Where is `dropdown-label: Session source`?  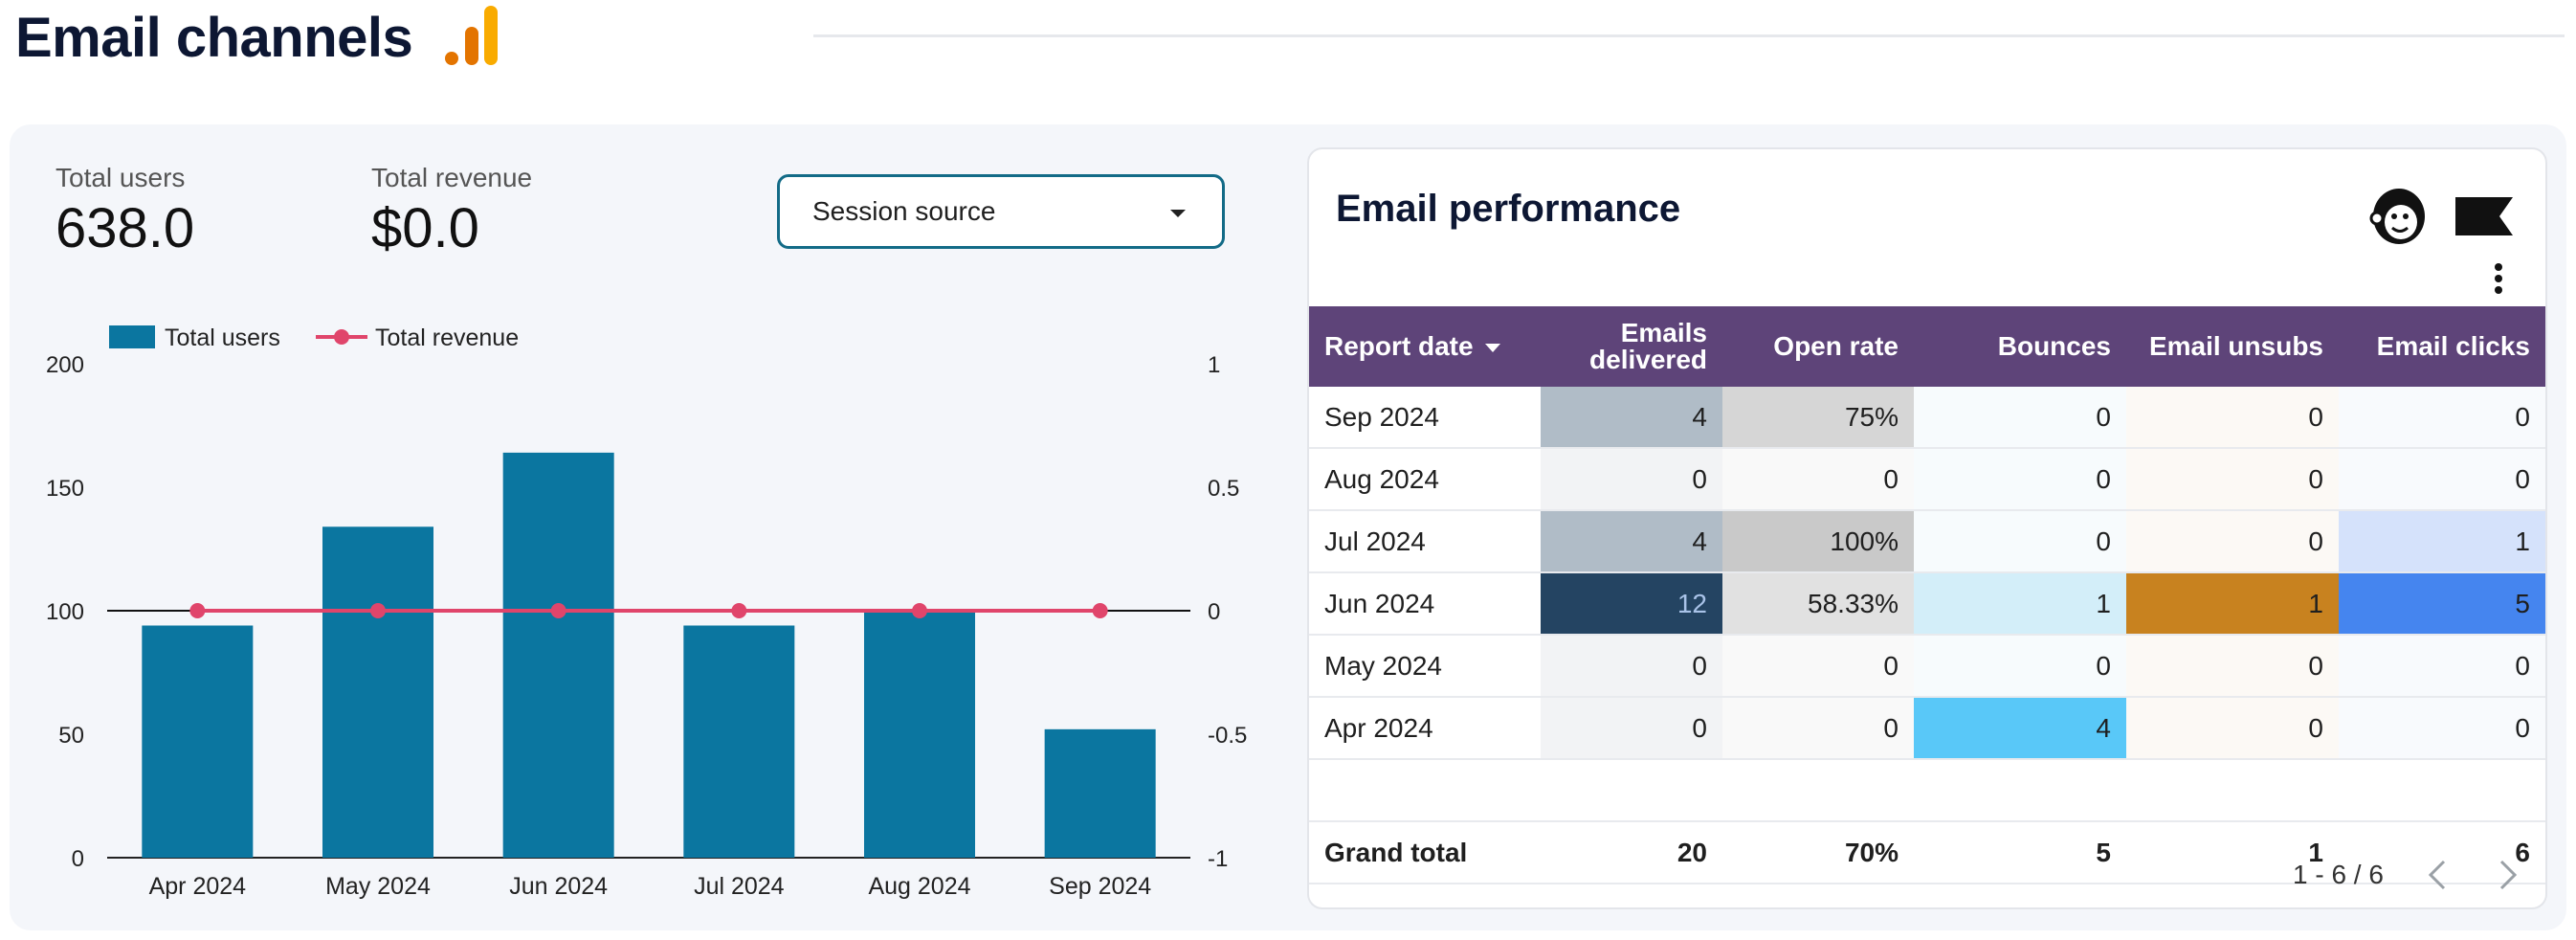
dropdown-label: Session source is located at coordinates (904, 211).